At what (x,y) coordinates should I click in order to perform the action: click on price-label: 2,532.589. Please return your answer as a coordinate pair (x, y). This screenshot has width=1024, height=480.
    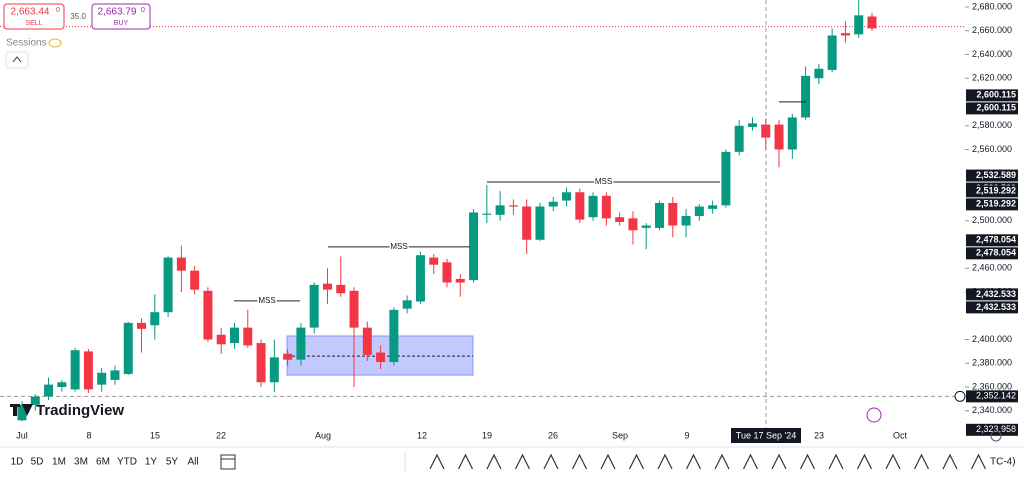
    Looking at the image, I should click on (996, 175).